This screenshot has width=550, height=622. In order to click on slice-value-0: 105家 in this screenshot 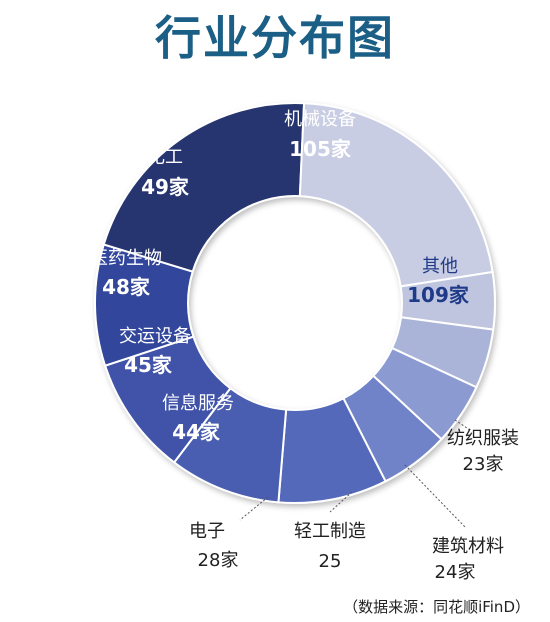, I will do `click(320, 149)`.